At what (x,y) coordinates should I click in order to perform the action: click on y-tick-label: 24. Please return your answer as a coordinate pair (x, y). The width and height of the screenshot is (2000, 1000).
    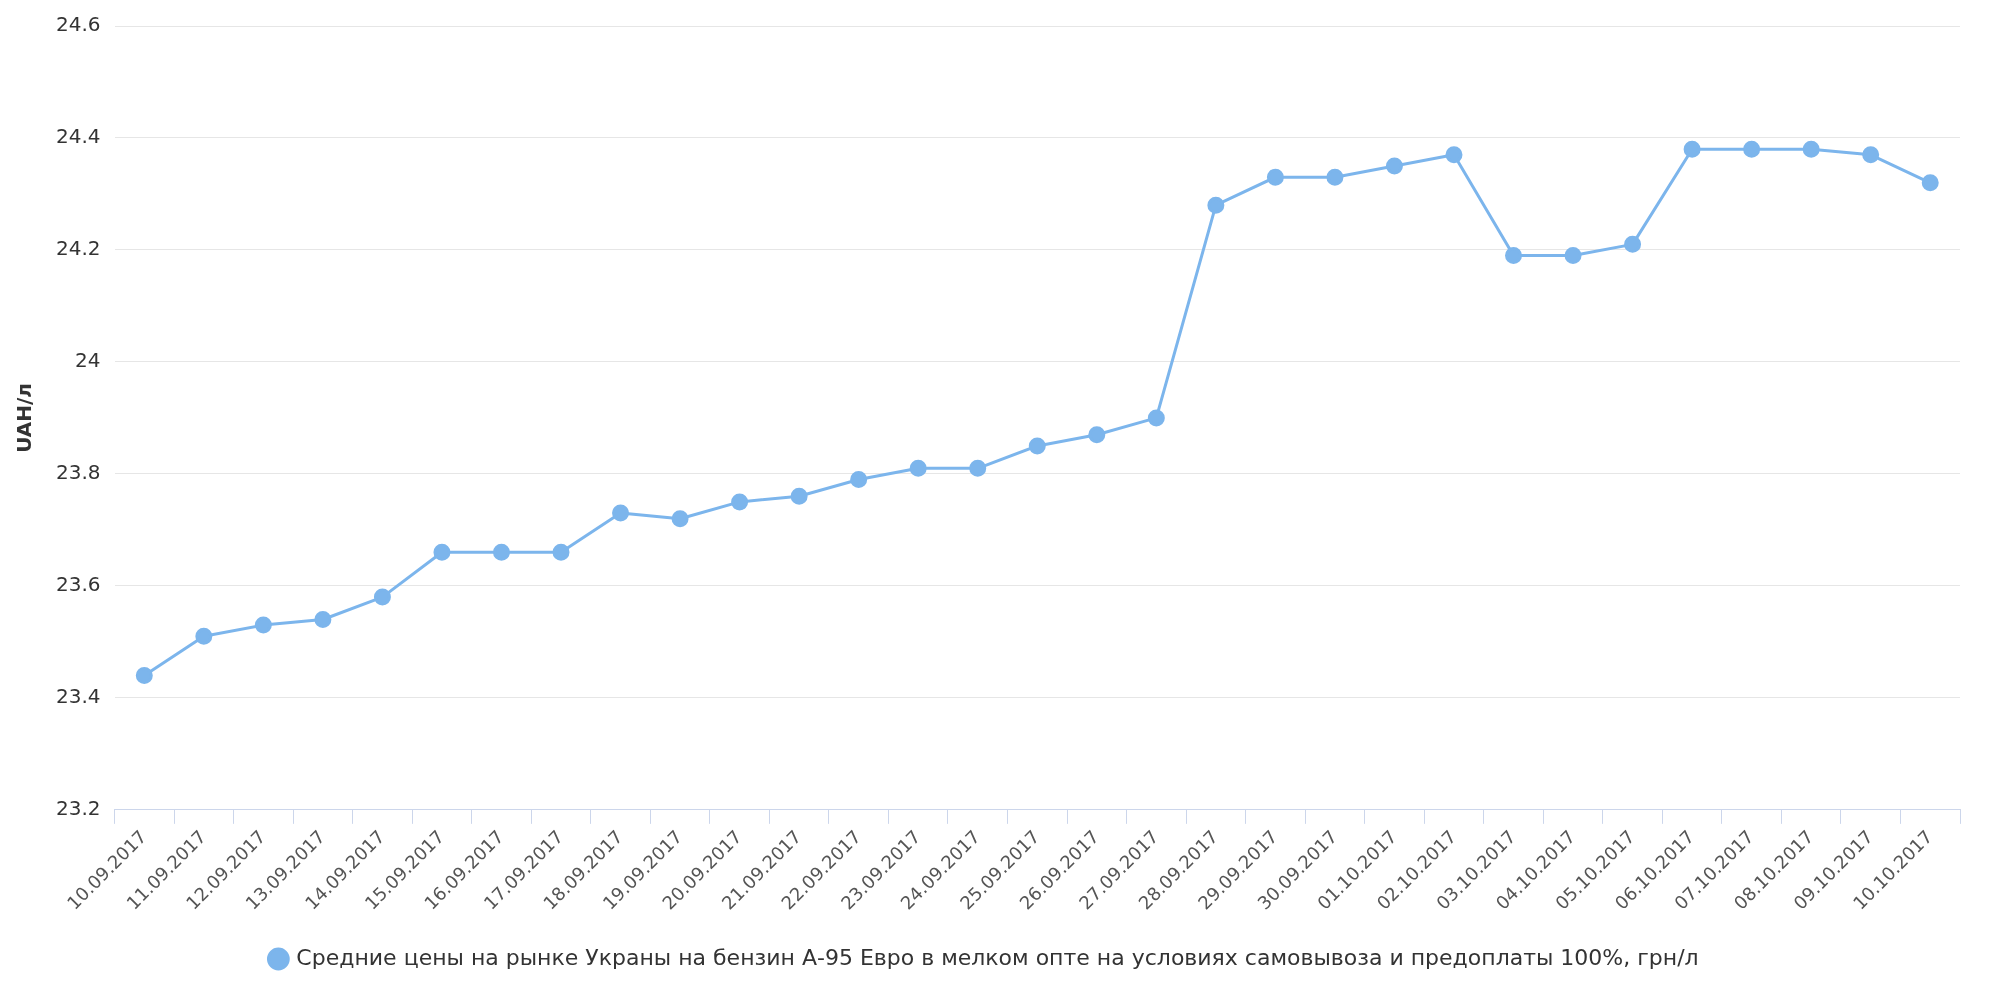
    Looking at the image, I should click on (88, 360).